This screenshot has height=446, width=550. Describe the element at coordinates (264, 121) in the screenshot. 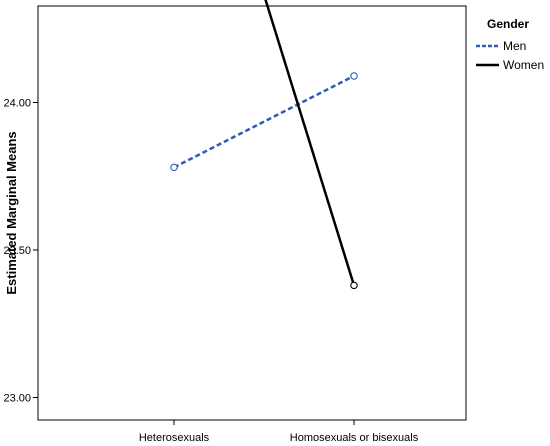

I see `series-line-men` at that location.